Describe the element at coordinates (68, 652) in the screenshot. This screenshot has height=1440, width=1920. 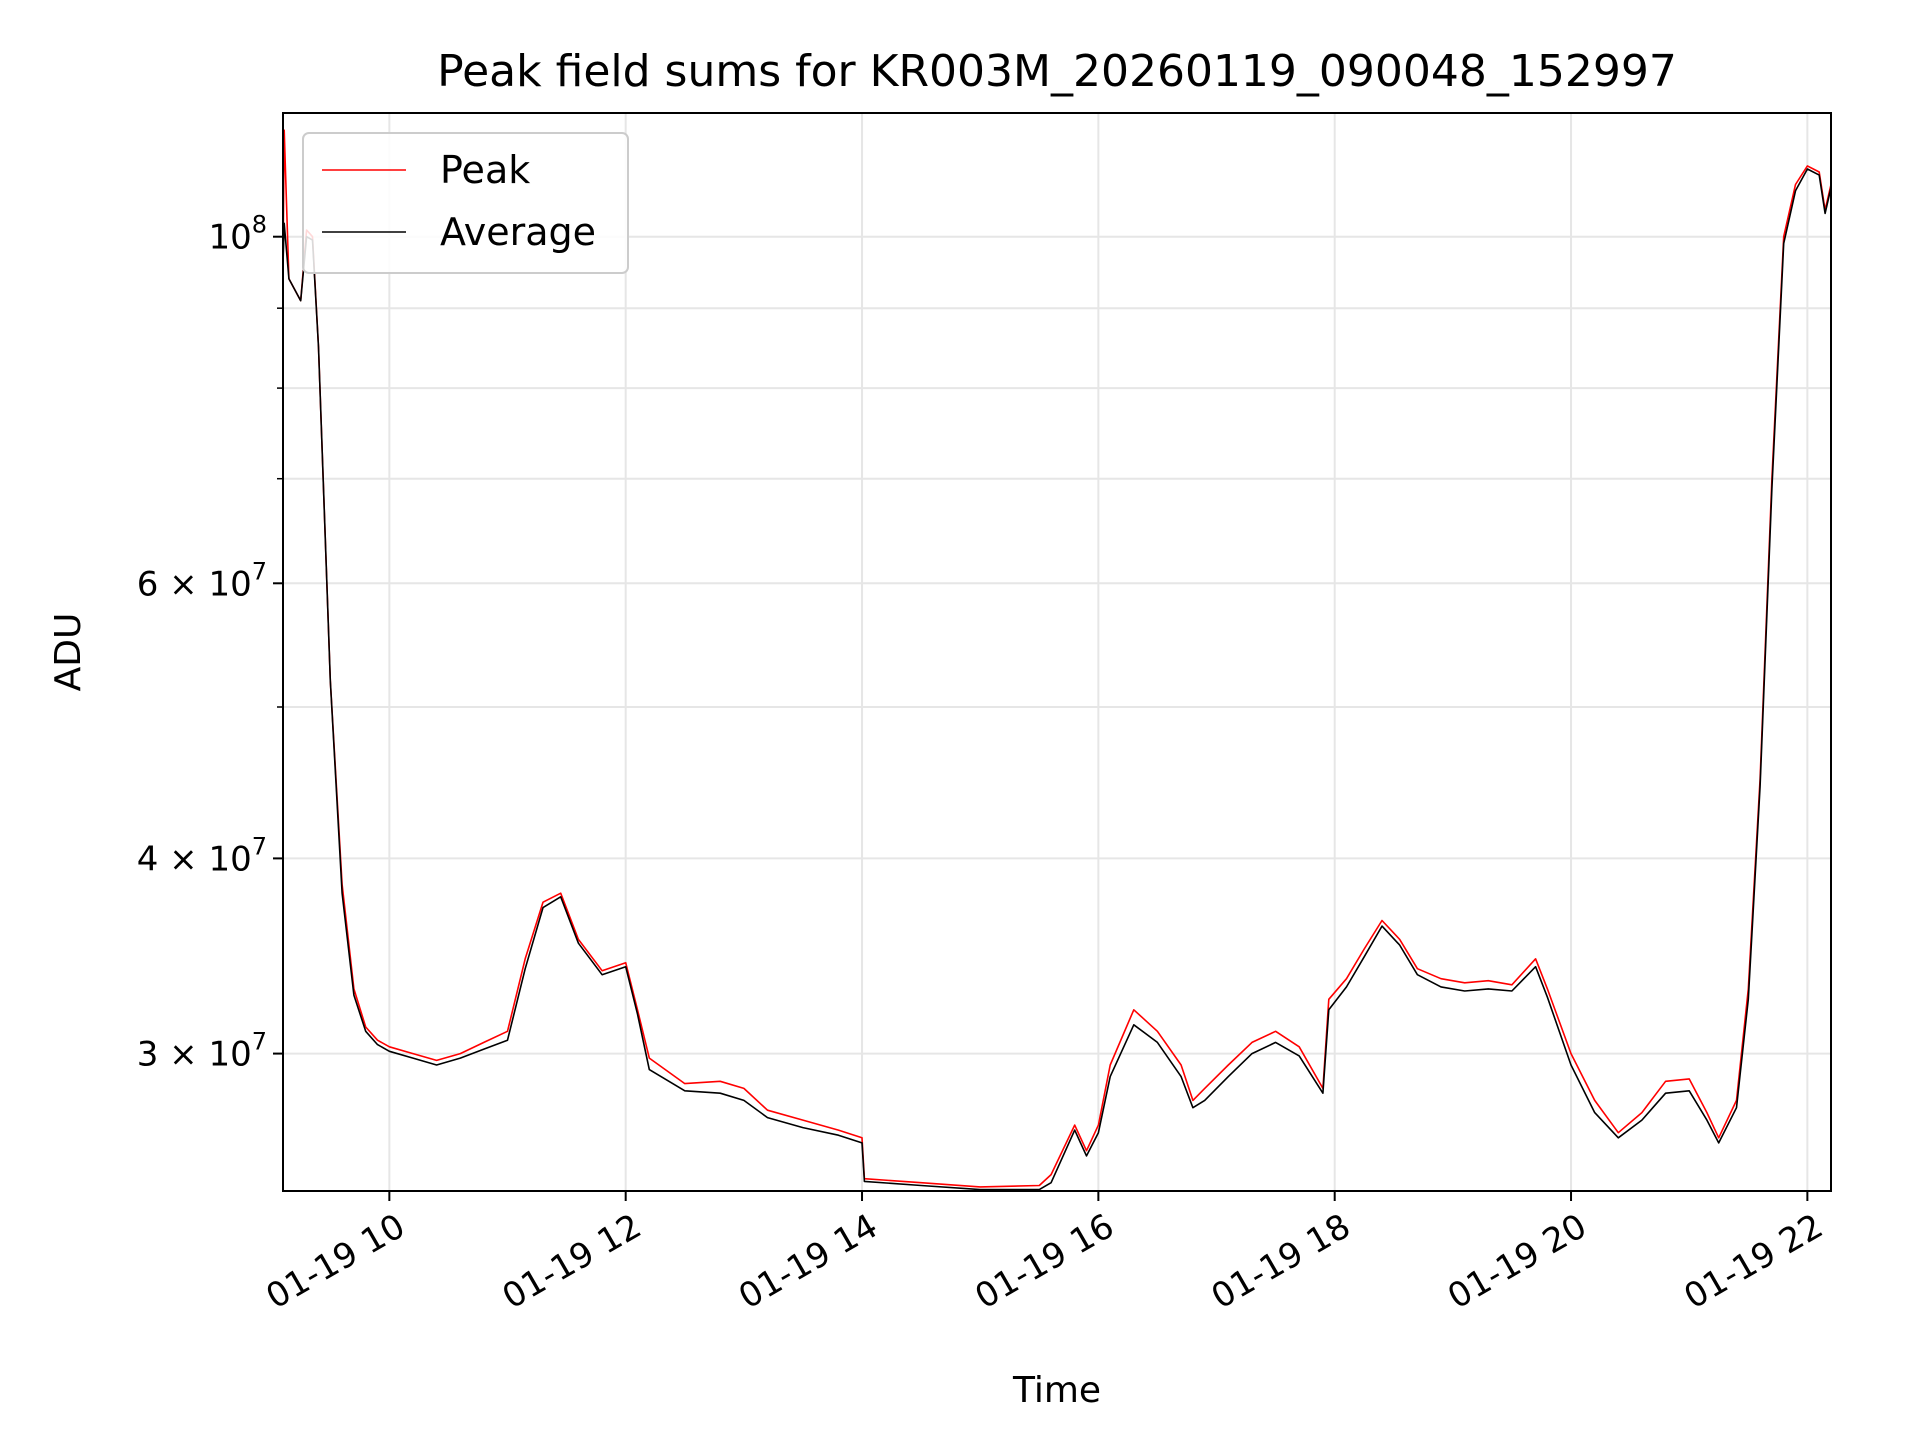
I see `y-axis-label: ADU` at that location.